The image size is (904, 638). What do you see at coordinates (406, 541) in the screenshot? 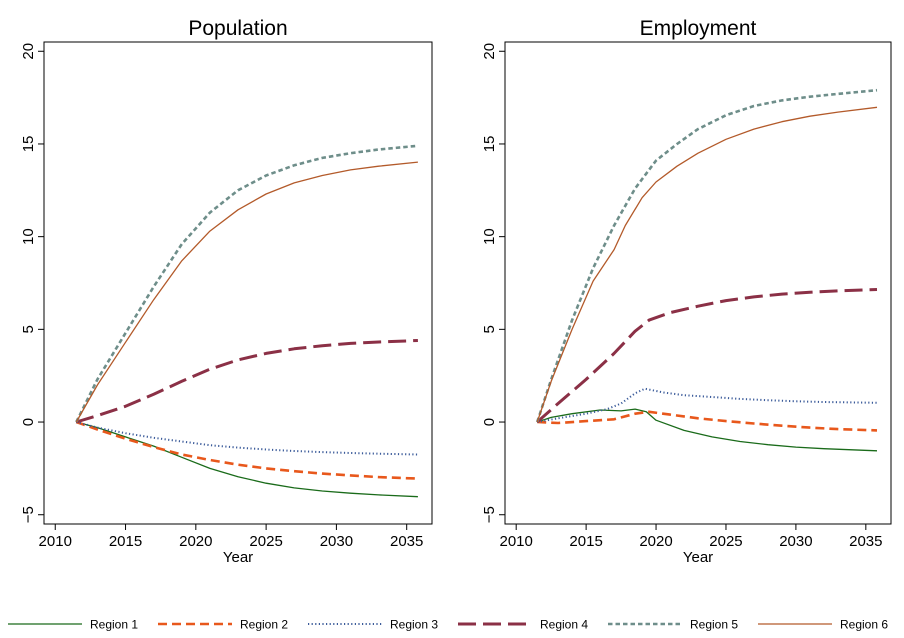
I see `panel-1-x-tick-label: 2035` at bounding box center [406, 541].